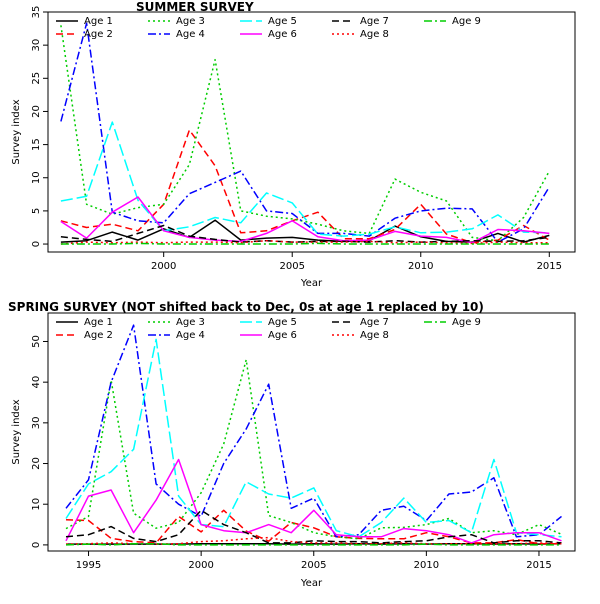  I want to click on chart-title: SUMMER SURVEY, so click(195, 7).